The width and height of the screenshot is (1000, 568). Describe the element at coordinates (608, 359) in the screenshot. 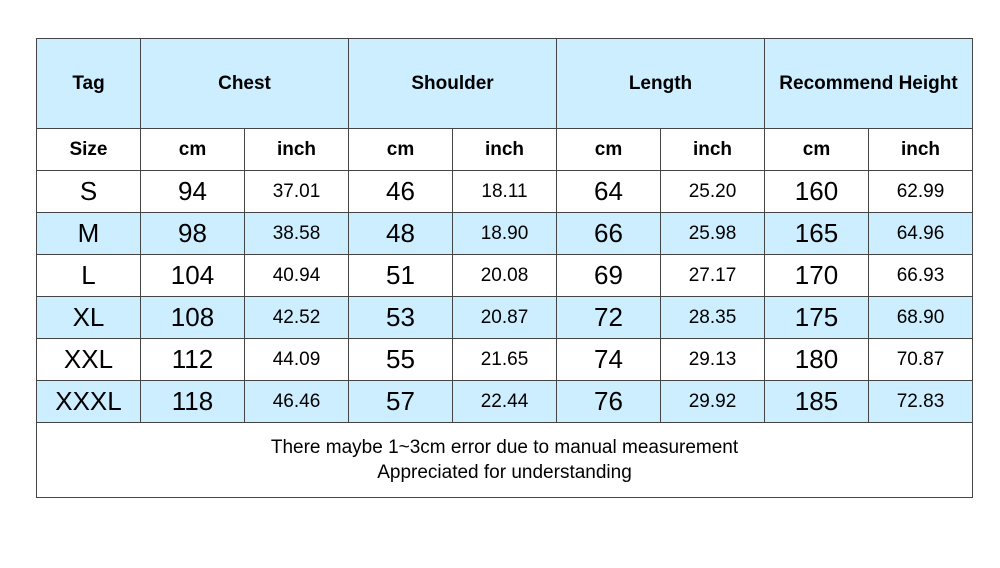

I see `value-cell: 74` at that location.